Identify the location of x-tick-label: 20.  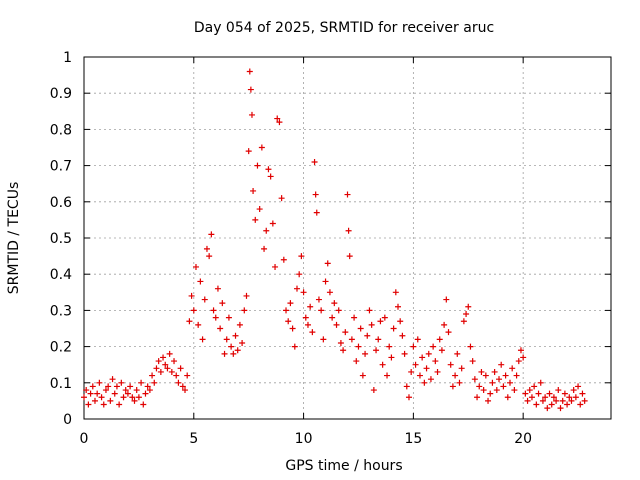
(523, 439).